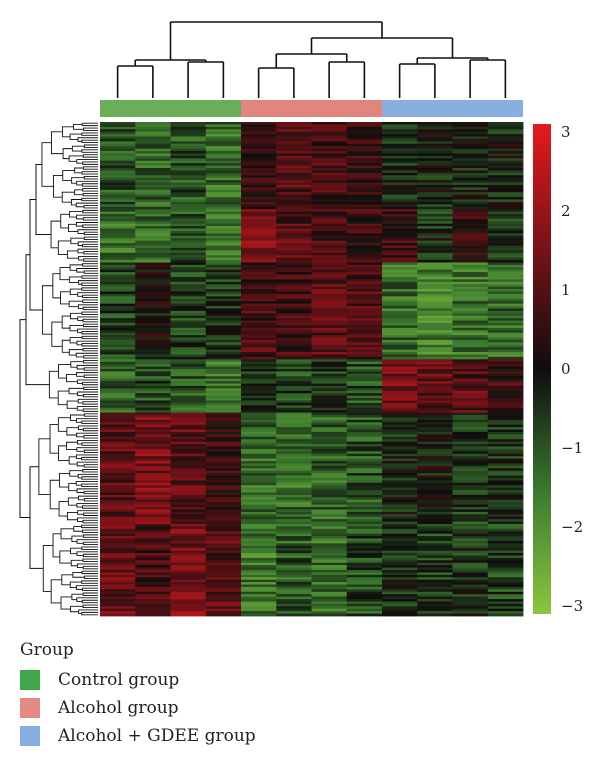 The height and width of the screenshot is (765, 600). What do you see at coordinates (170, 108) in the screenshot?
I see `group-bar-segment` at bounding box center [170, 108].